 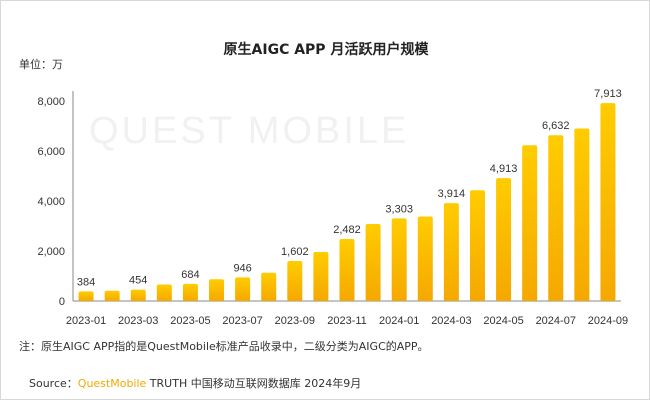 I want to click on data-label: 6,632, so click(x=556, y=126).